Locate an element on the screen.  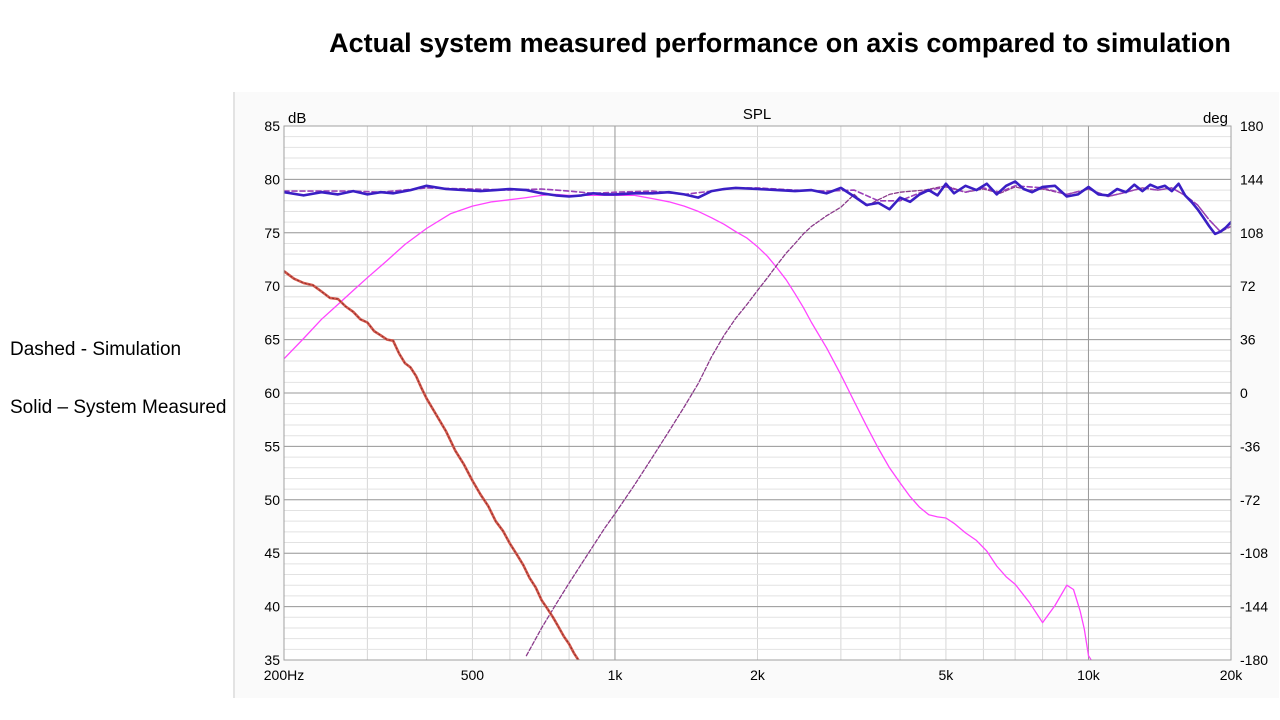
y-tick-label: 35 is located at coordinates (272, 660).